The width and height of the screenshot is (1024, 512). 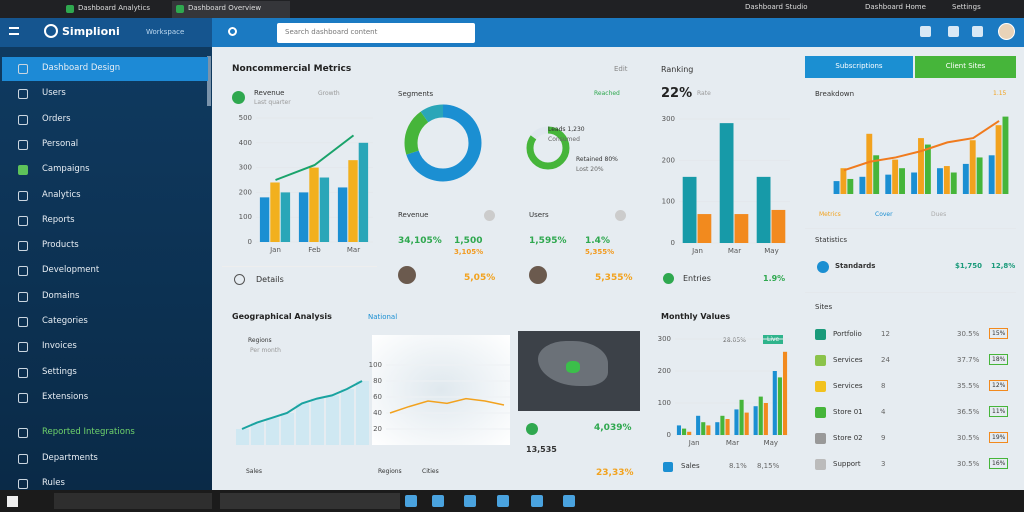 What do you see at coordinates (105, 94) in the screenshot?
I see `sidebar-item: Users` at bounding box center [105, 94].